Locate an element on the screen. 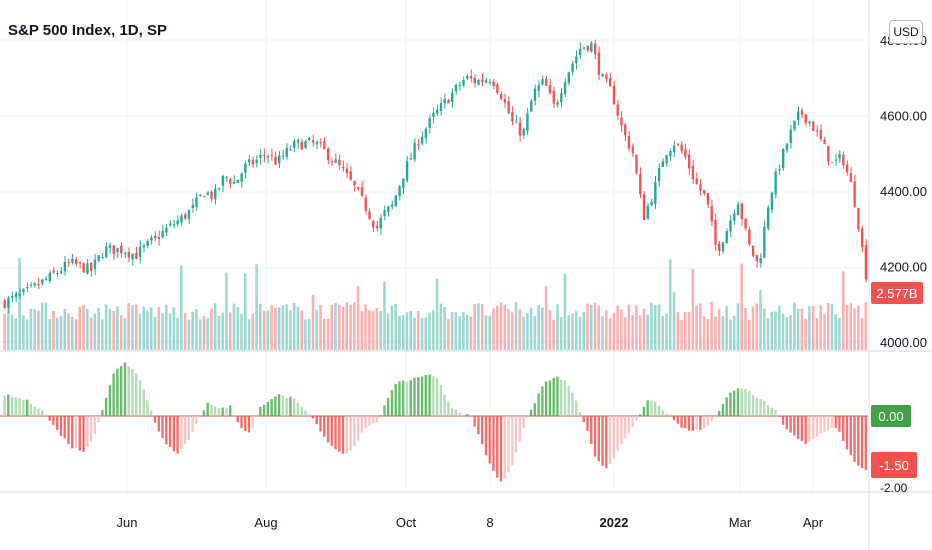  currency-button: USD is located at coordinates (906, 32).